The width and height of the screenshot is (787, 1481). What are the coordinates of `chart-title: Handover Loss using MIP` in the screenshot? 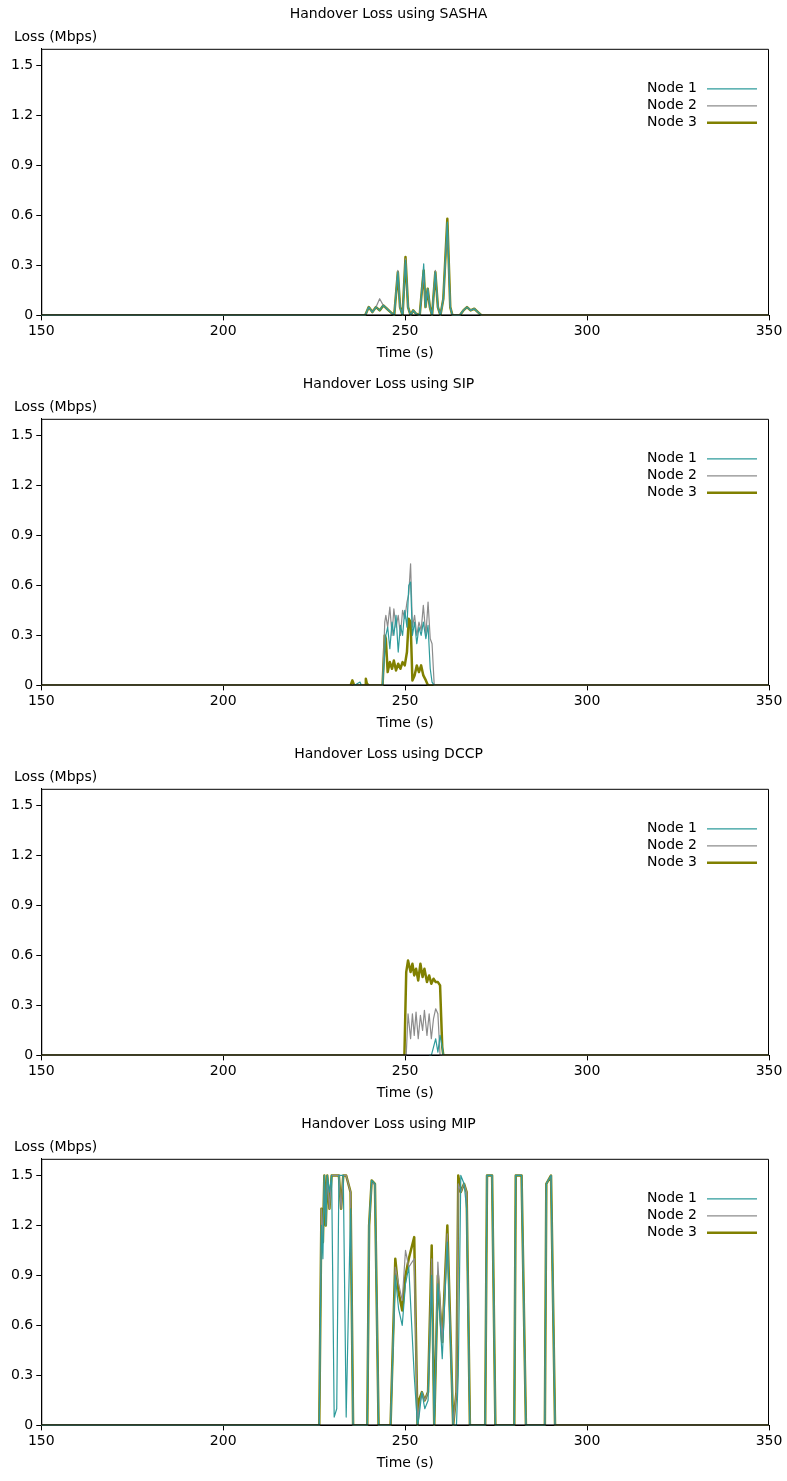 It's located at (388, 1123).